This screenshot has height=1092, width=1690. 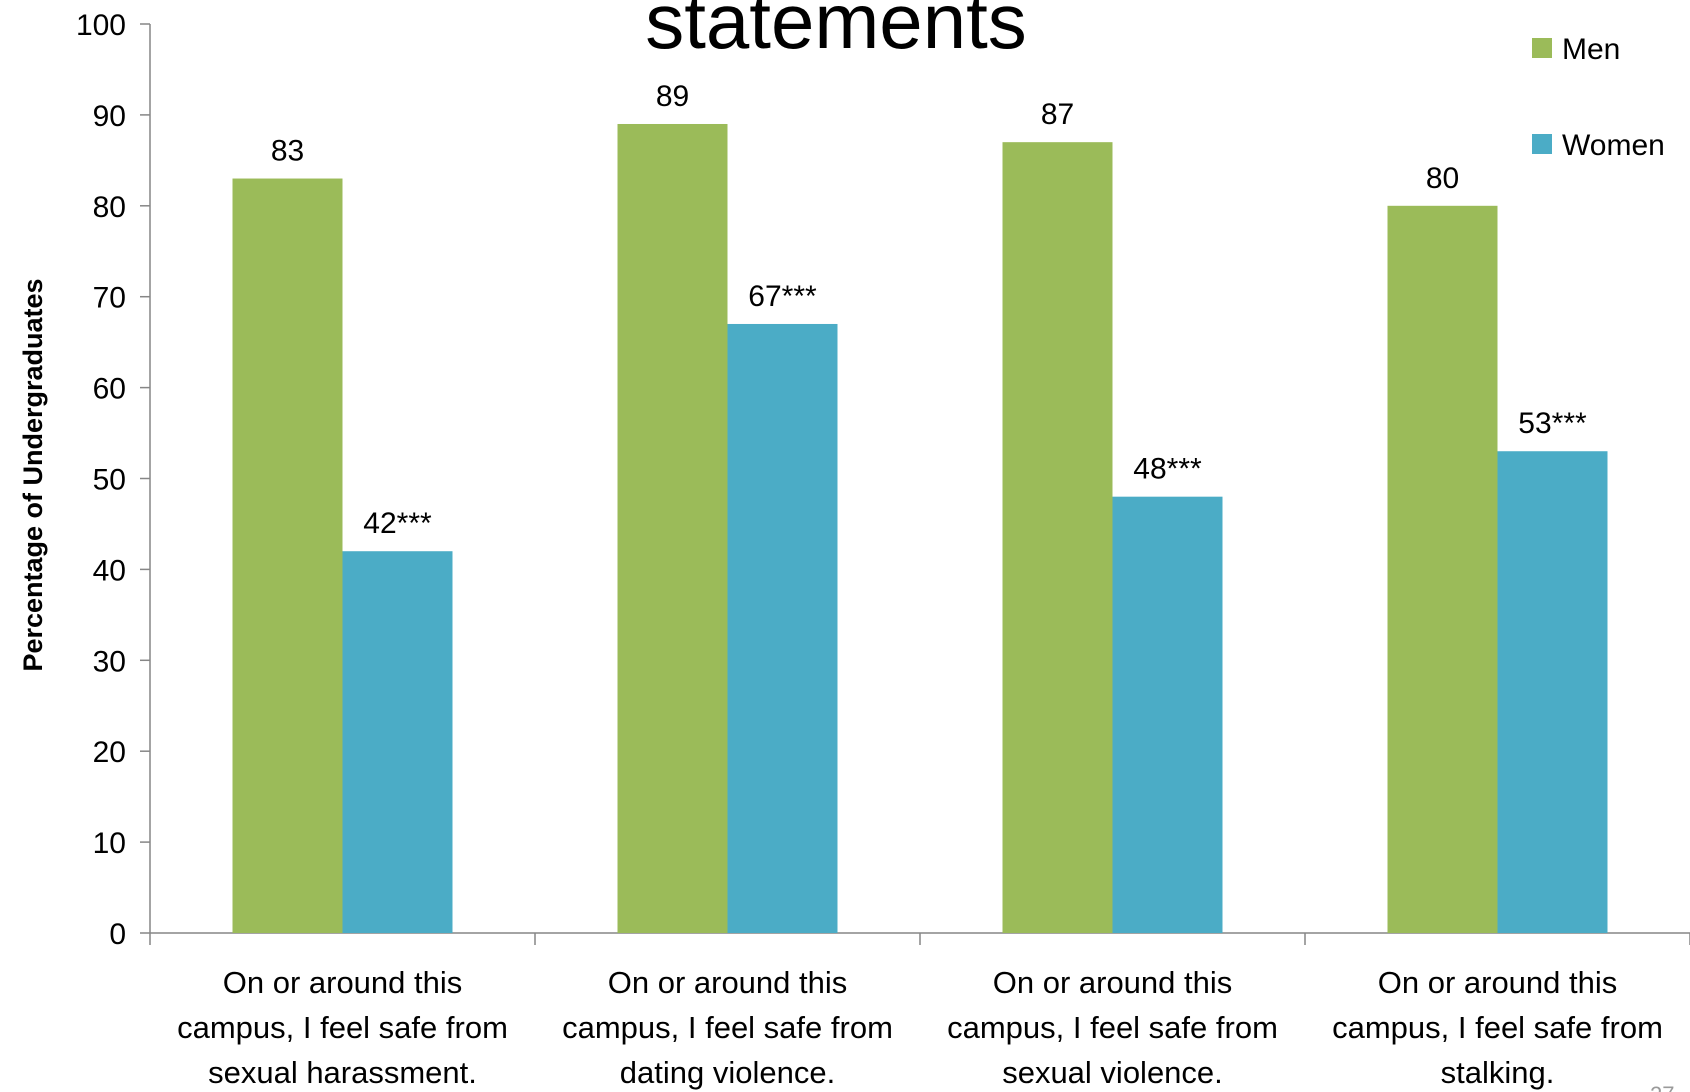 I want to click on x-tick-label-line: sexual violence., so click(x=1112, y=1072).